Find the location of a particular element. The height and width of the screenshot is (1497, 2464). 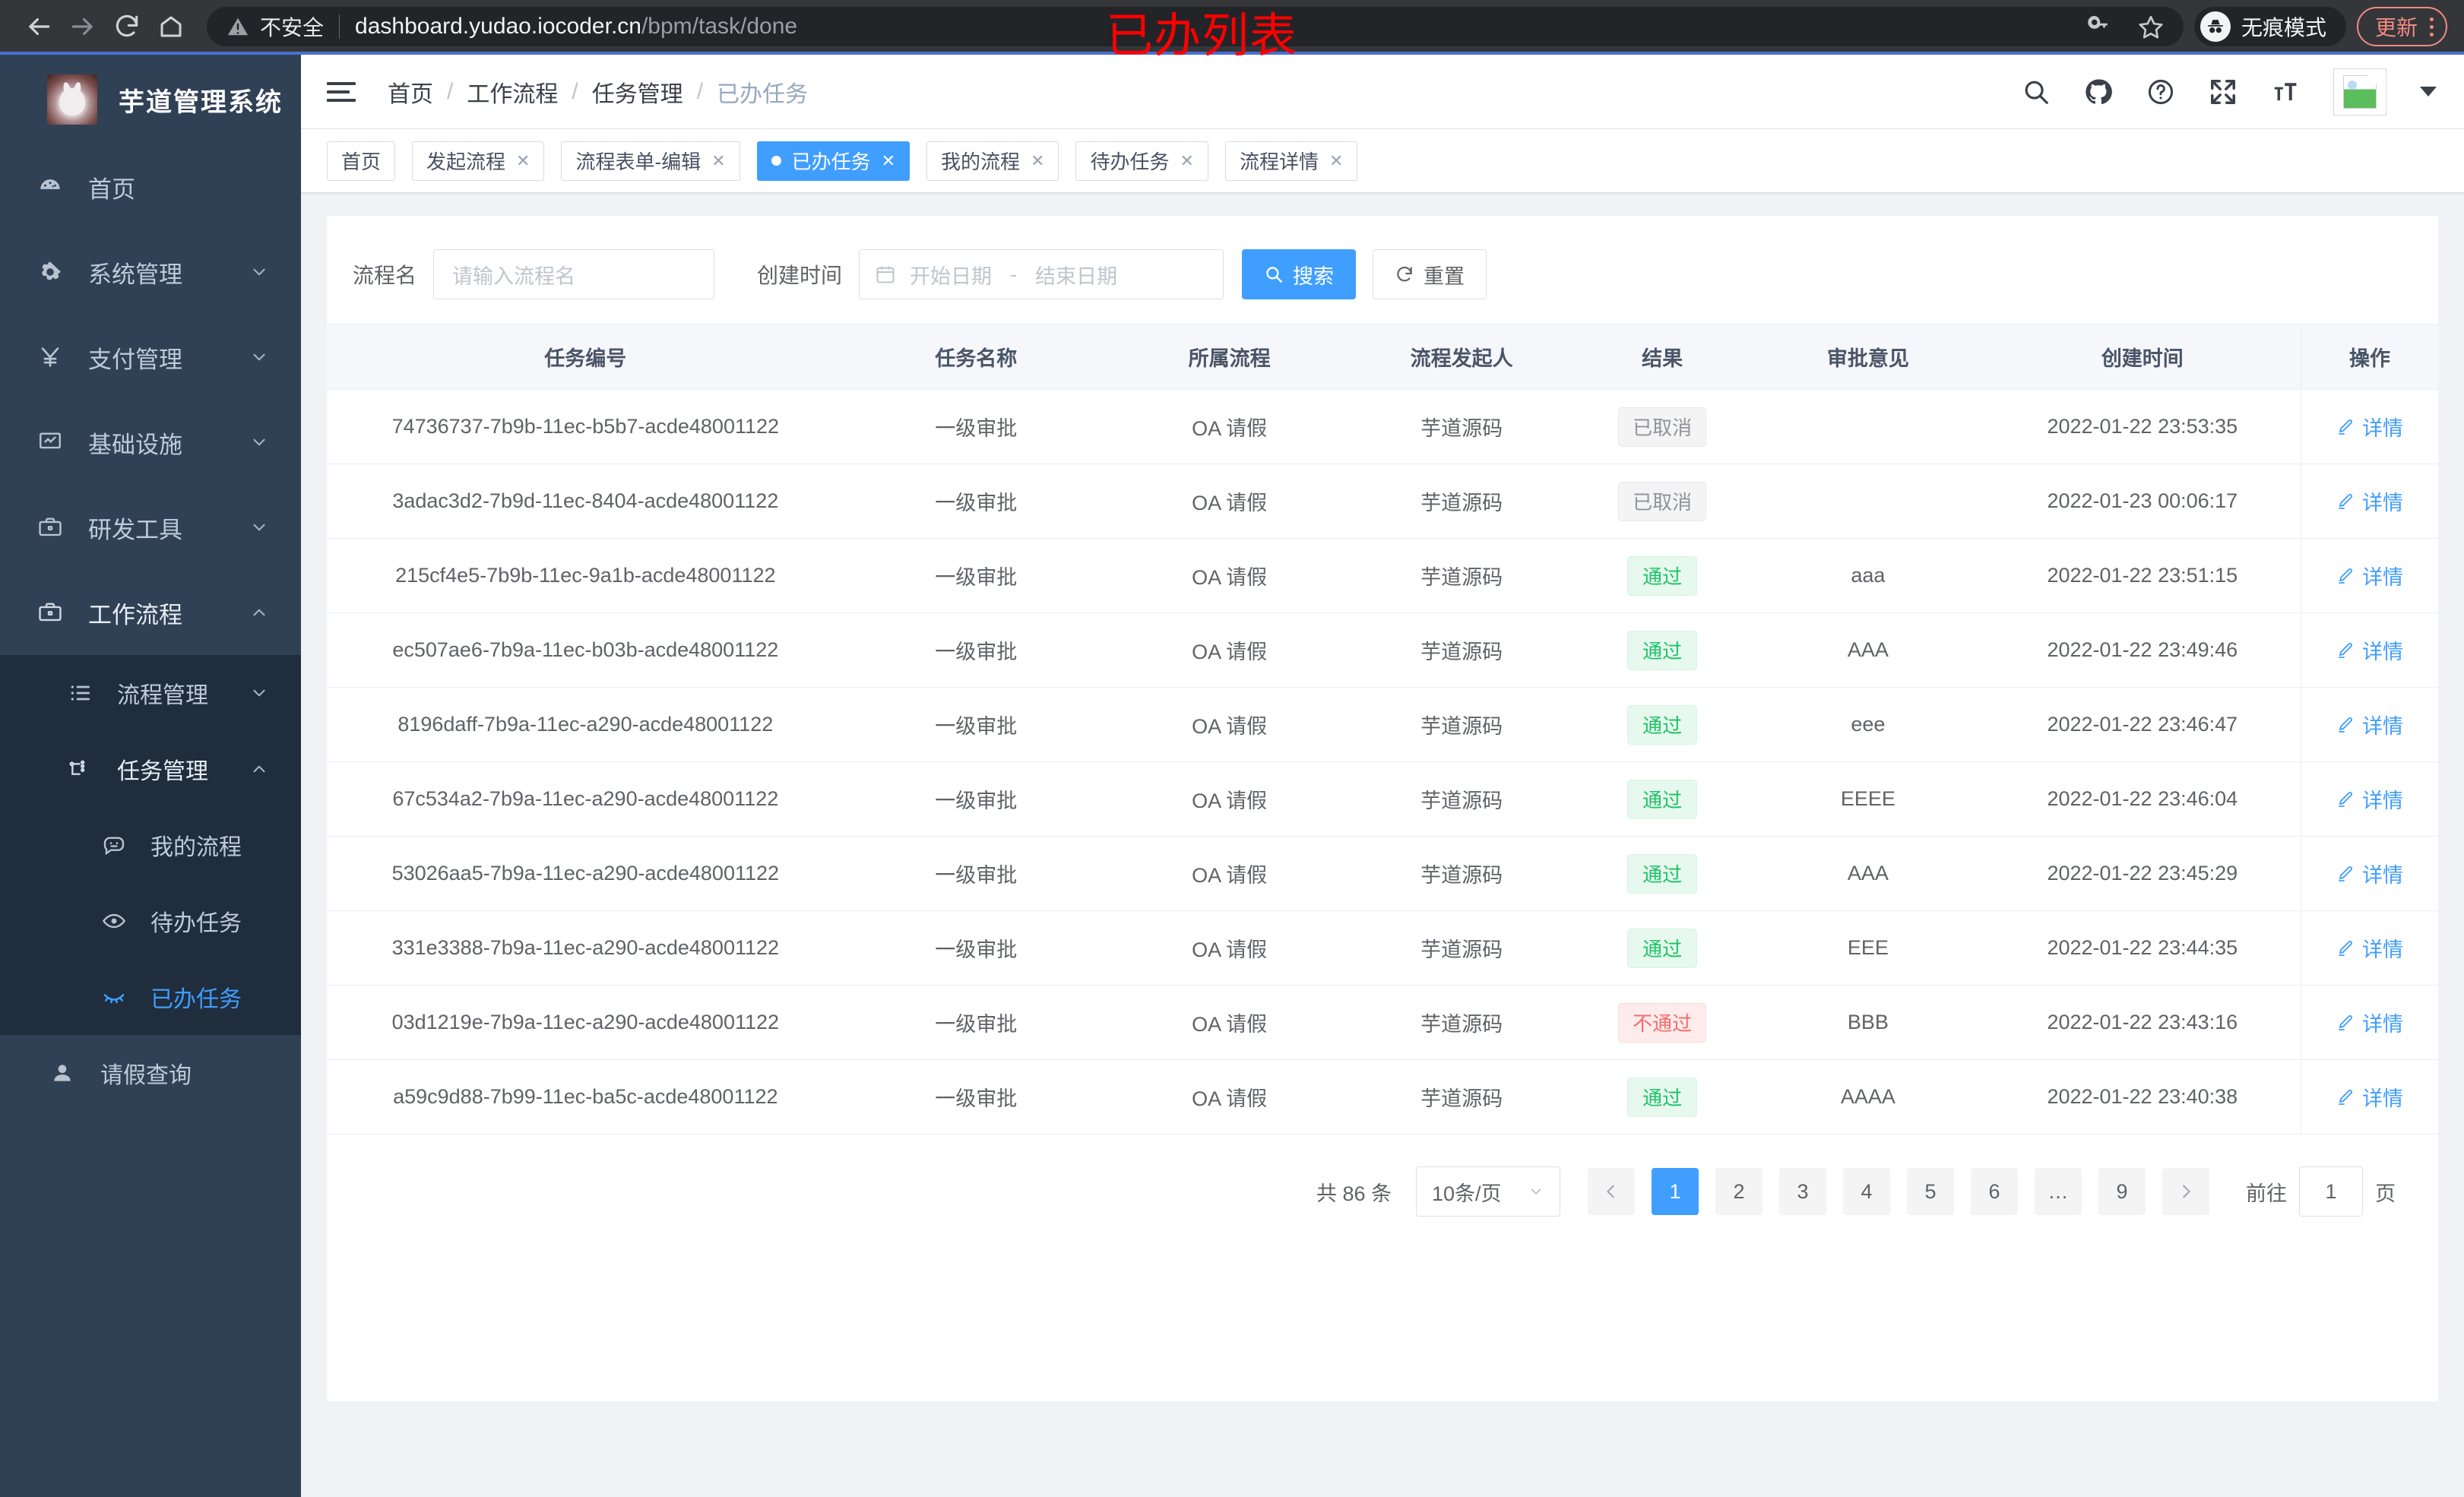

forward-icon is located at coordinates (83, 27).